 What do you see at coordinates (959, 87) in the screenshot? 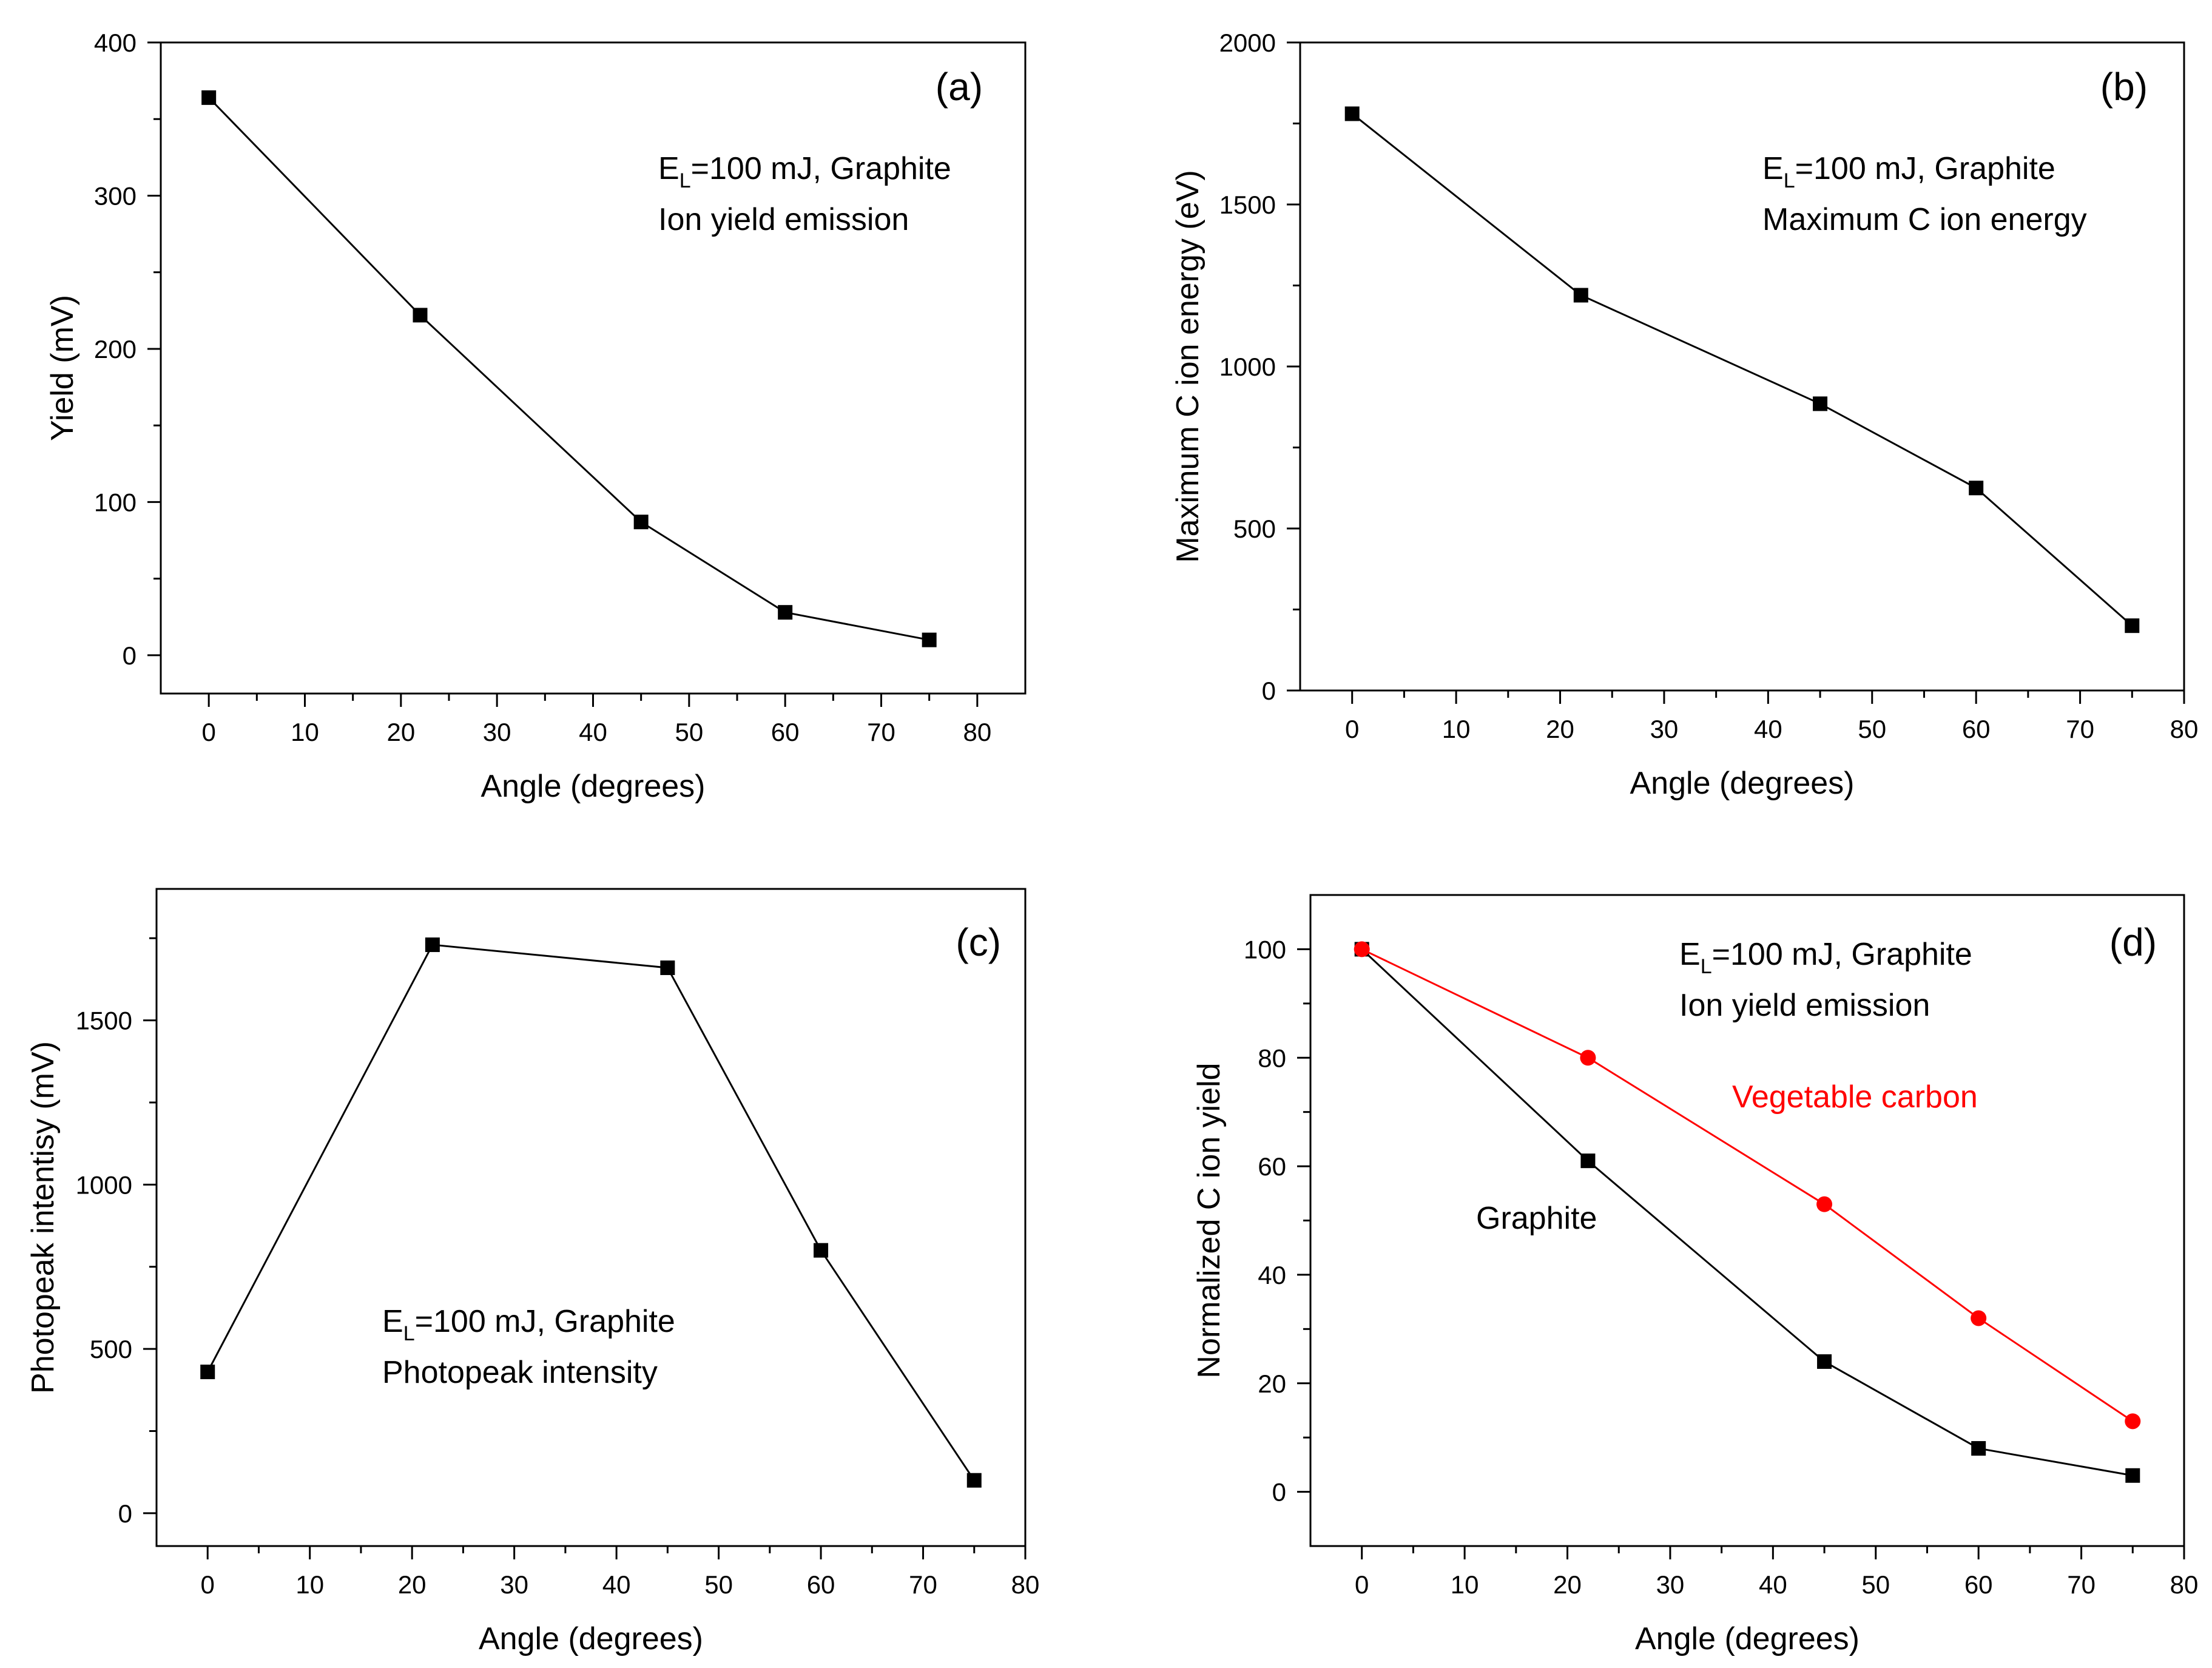
I see `panel-label: (a)` at bounding box center [959, 87].